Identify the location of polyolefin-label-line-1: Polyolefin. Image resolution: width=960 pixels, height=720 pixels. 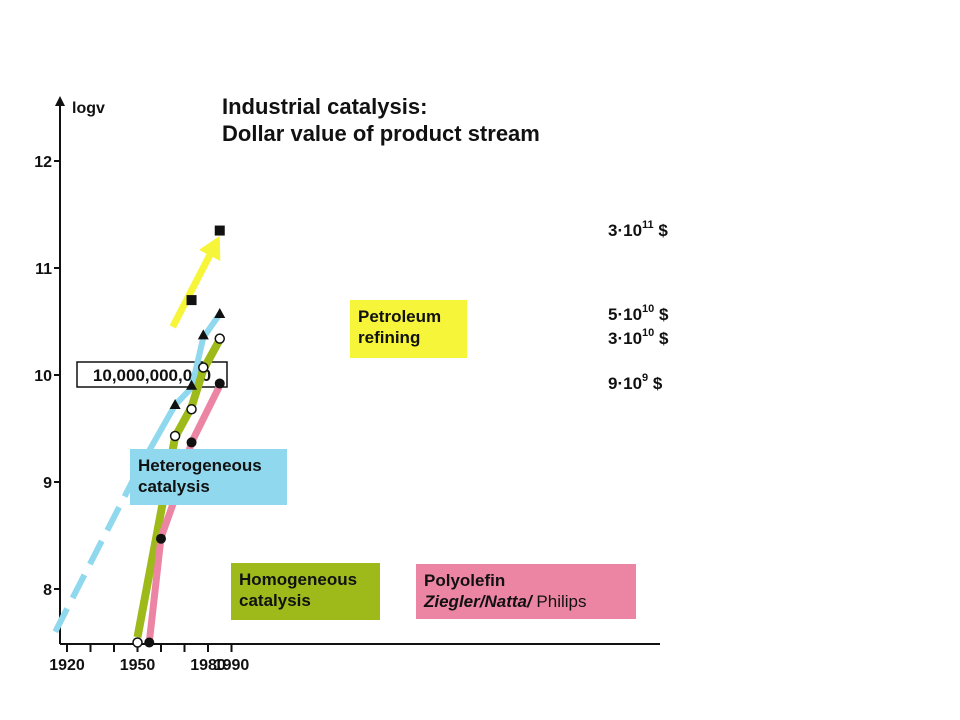
(464, 580).